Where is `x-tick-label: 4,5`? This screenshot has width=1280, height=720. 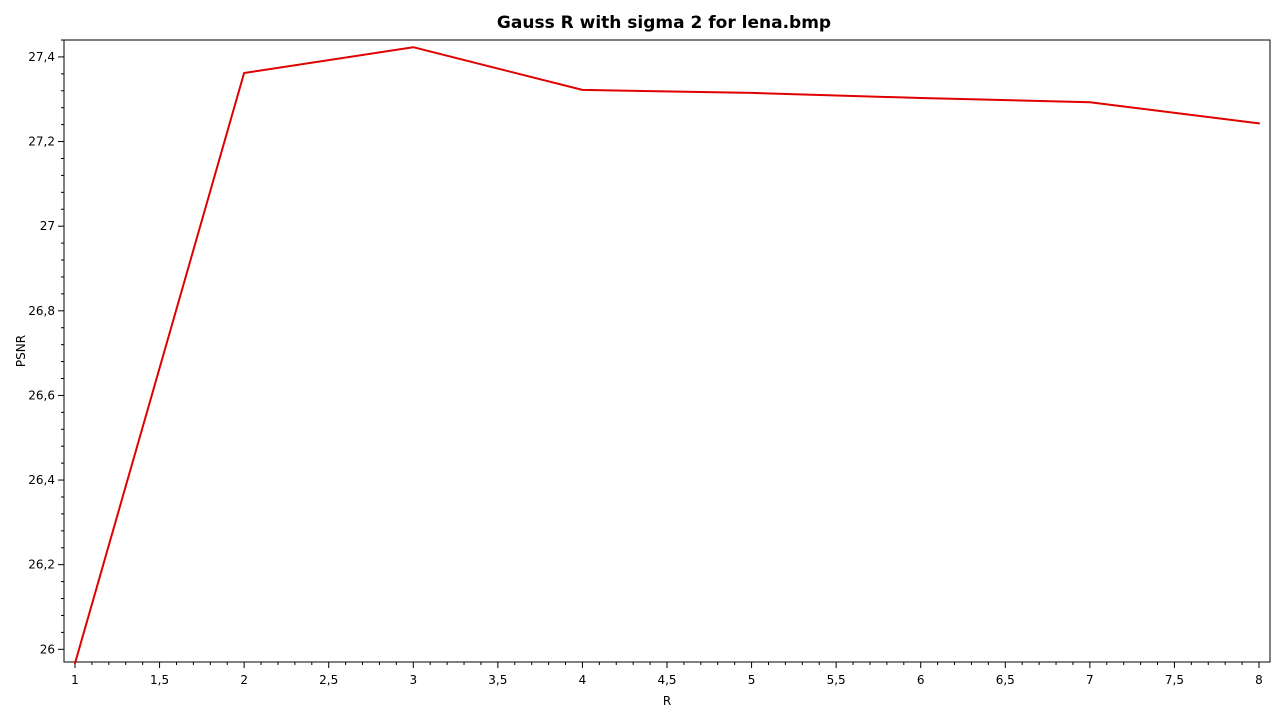
x-tick-label: 4,5 is located at coordinates (666, 680).